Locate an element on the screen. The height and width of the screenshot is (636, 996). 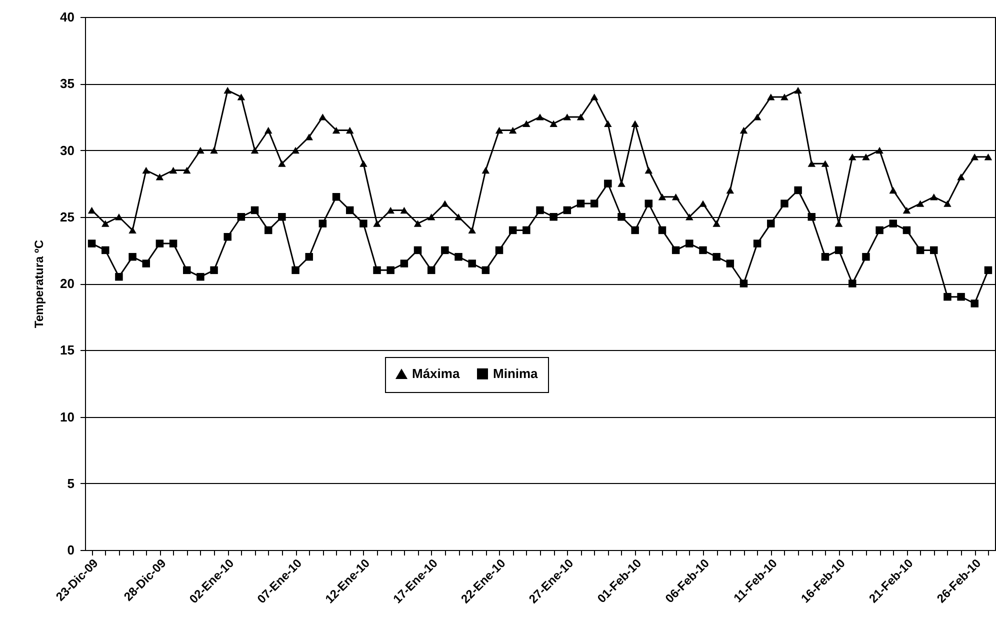
y-tick-label: 35 is located at coordinates (67, 84).